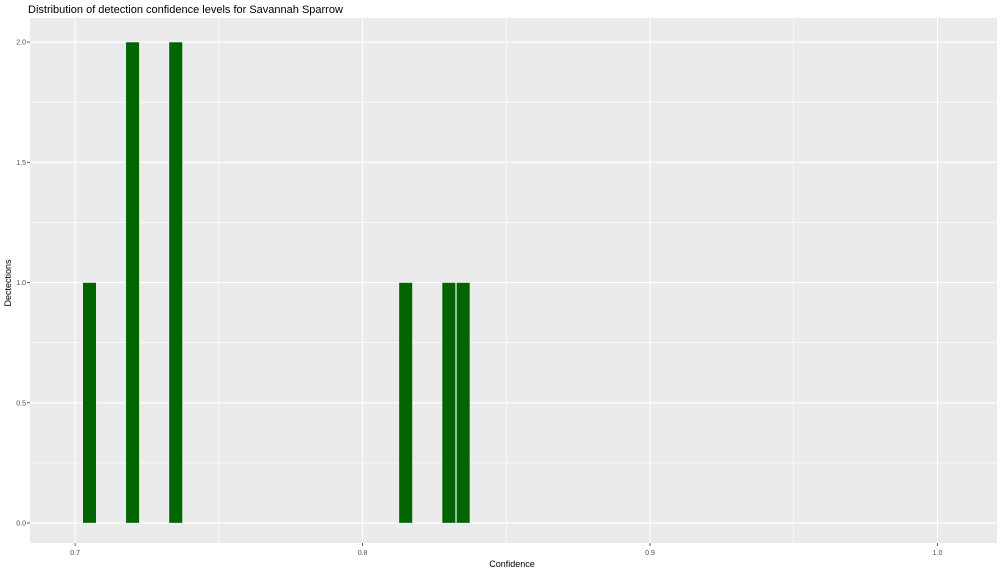 This screenshot has height=573, width=1000. Describe the element at coordinates (21, 524) in the screenshot. I see `y-tick-label: 0.0` at that location.